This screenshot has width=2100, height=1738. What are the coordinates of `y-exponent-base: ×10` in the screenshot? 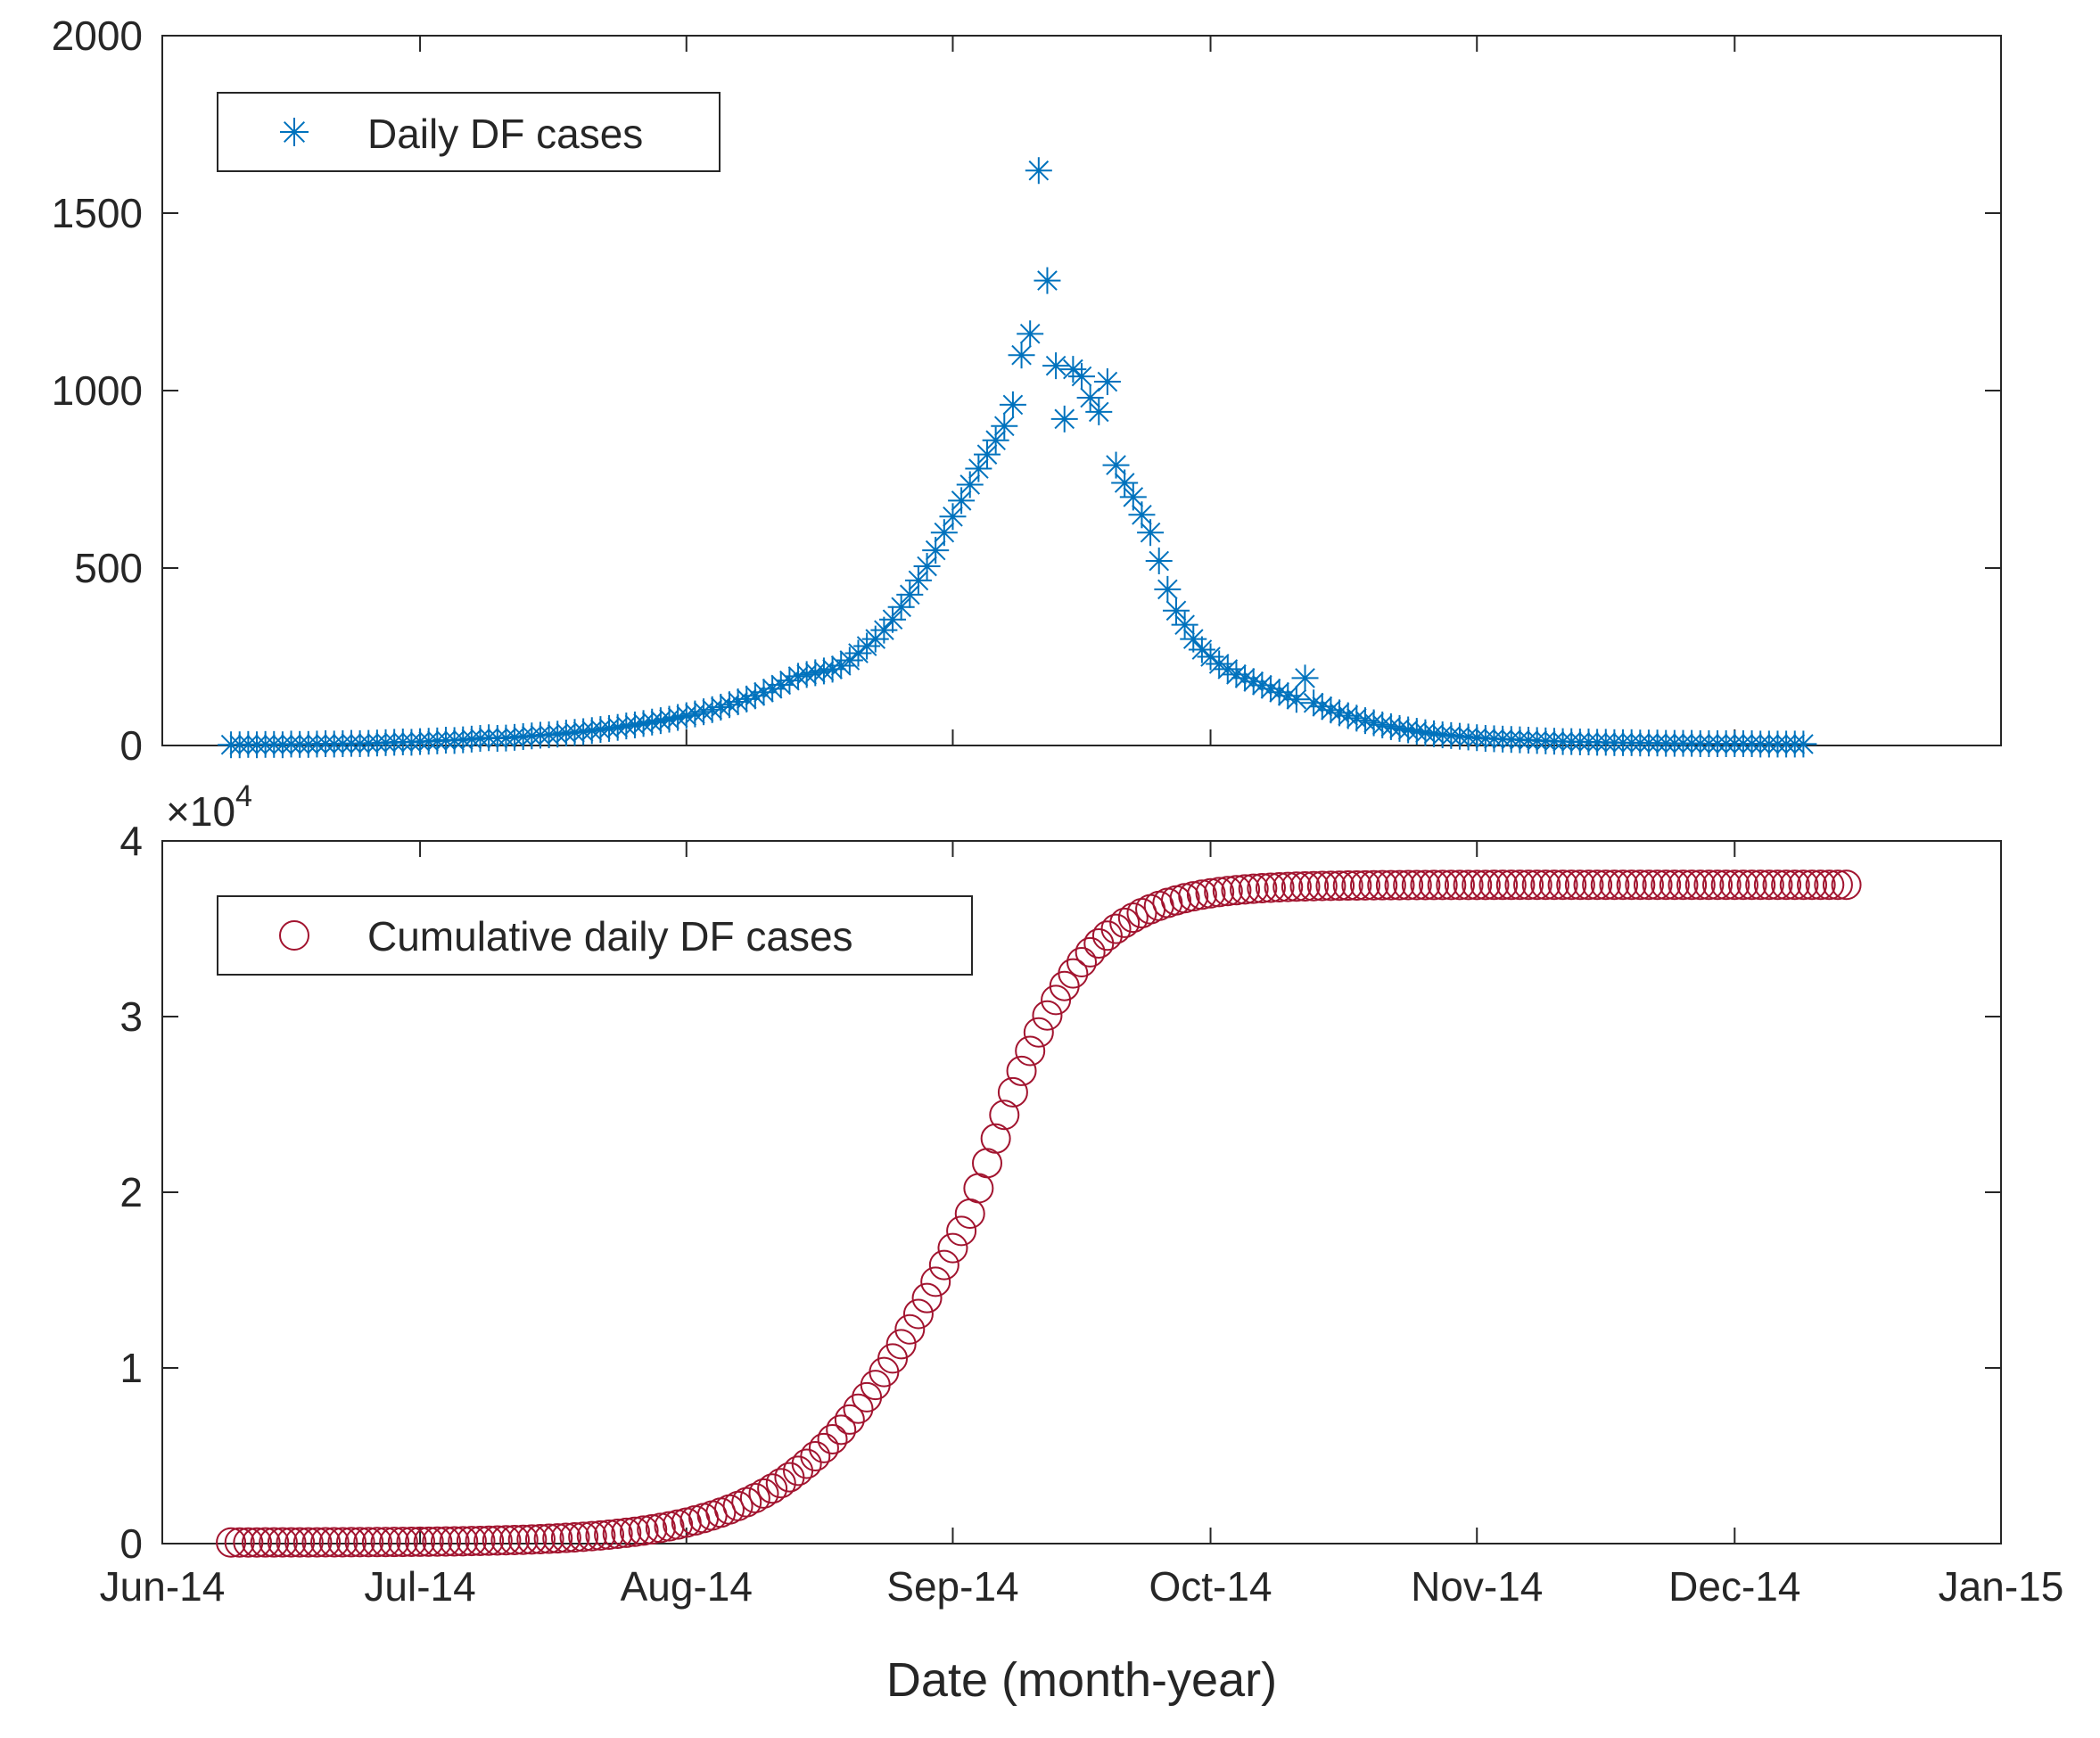 It's located at (200, 811).